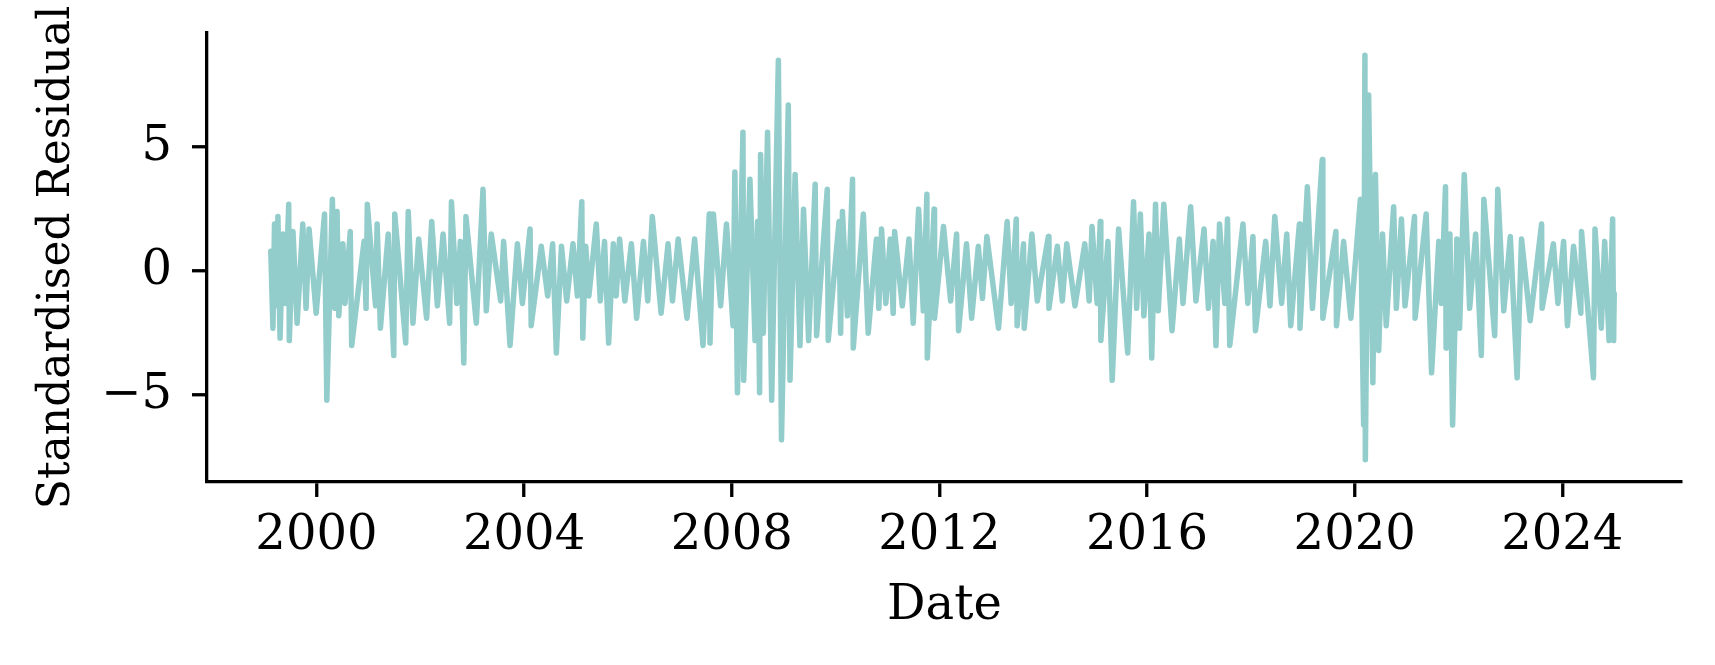  I want to click on y-tick-label: −5, so click(136, 390).